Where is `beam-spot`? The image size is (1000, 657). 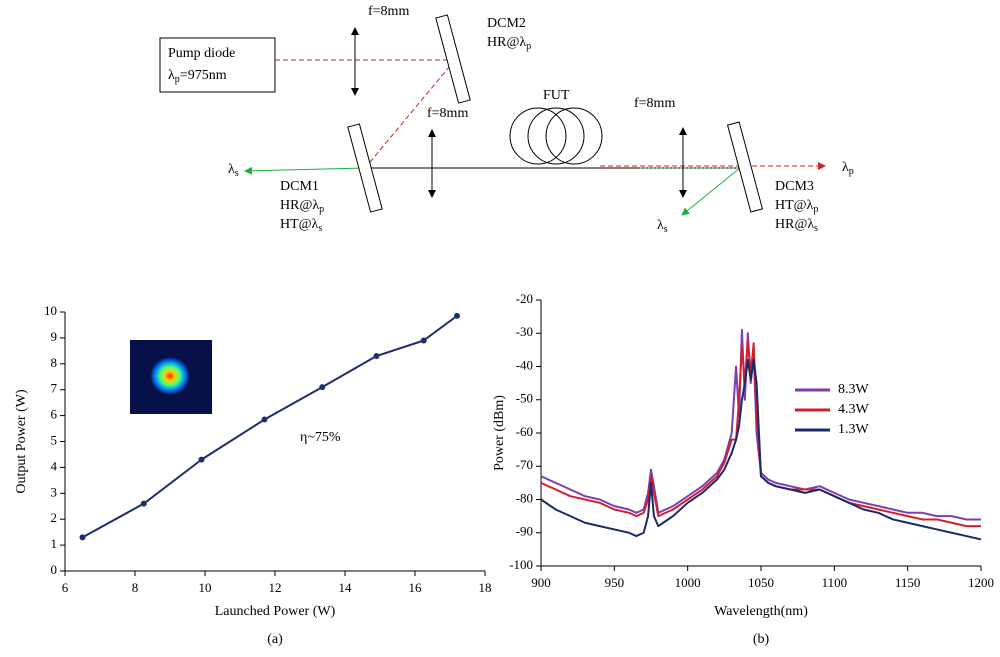 beam-spot is located at coordinates (170, 376).